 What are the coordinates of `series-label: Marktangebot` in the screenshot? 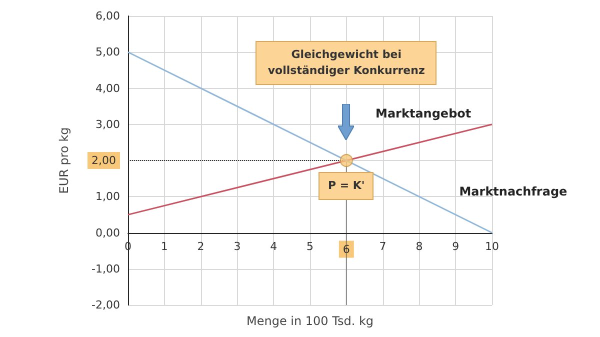 It's located at (424, 113).